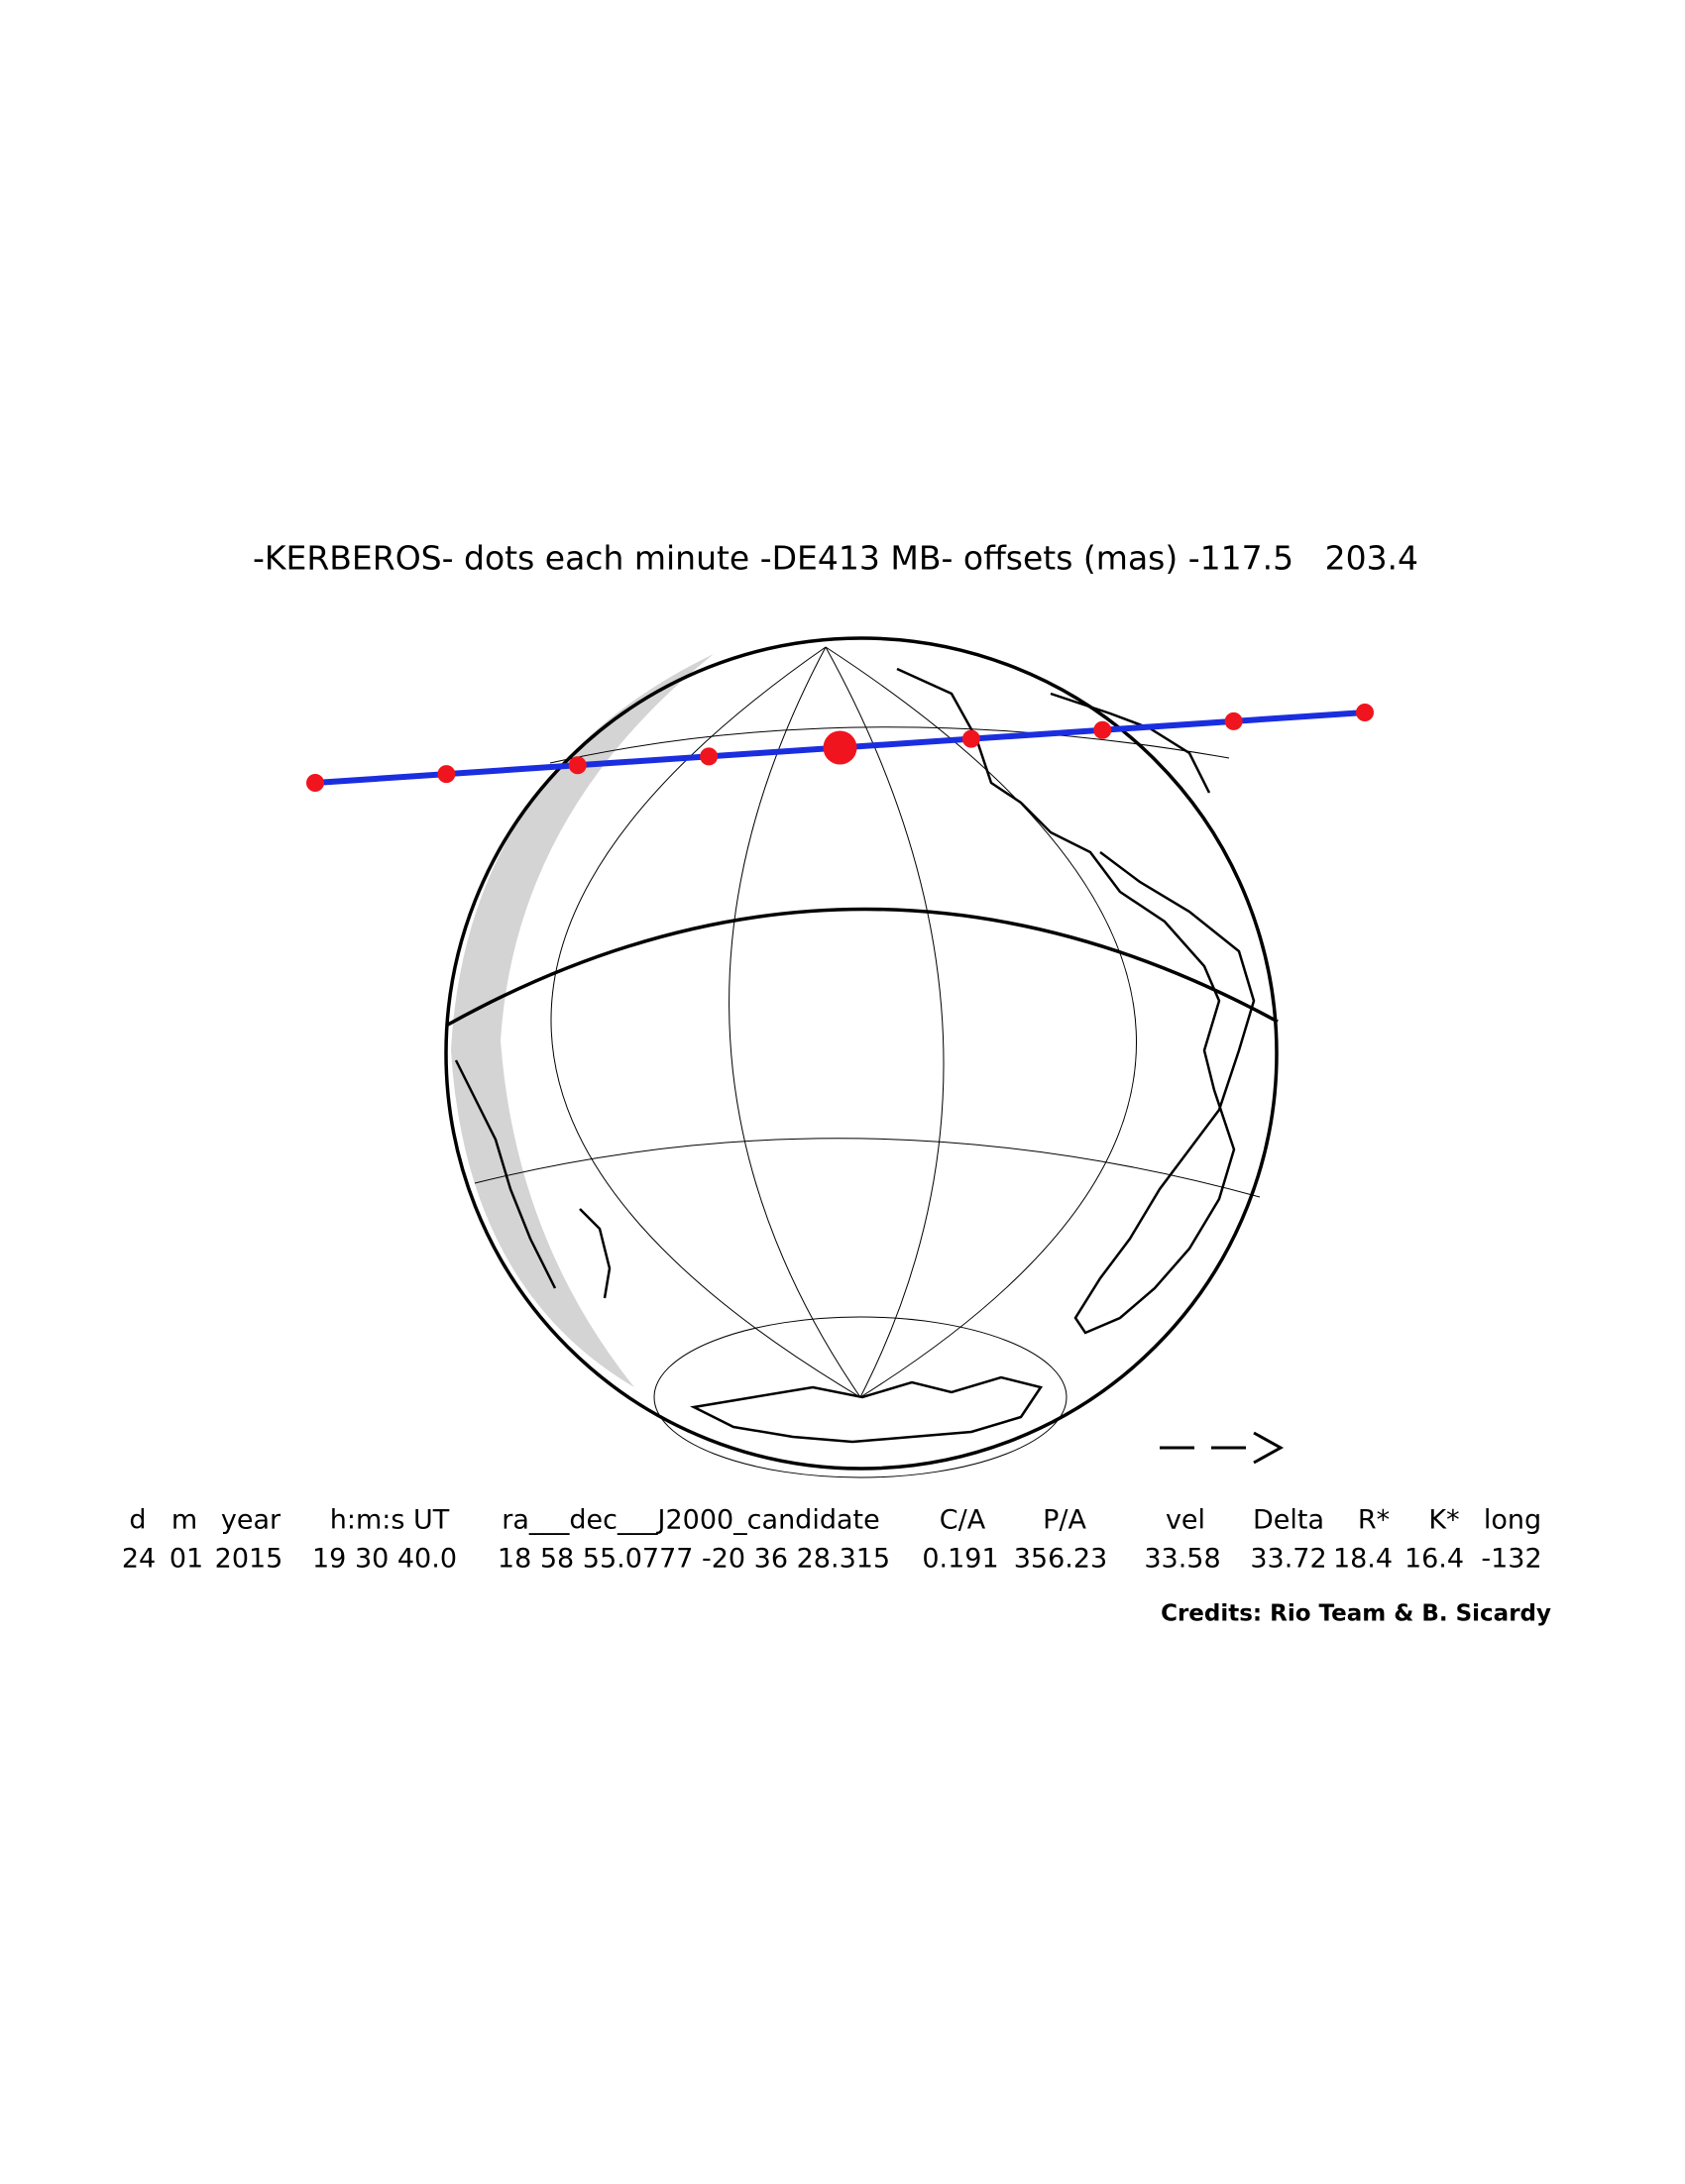 Image resolution: width=1685 pixels, height=2184 pixels. I want to click on cell-value: 356.23, so click(1060, 1559).